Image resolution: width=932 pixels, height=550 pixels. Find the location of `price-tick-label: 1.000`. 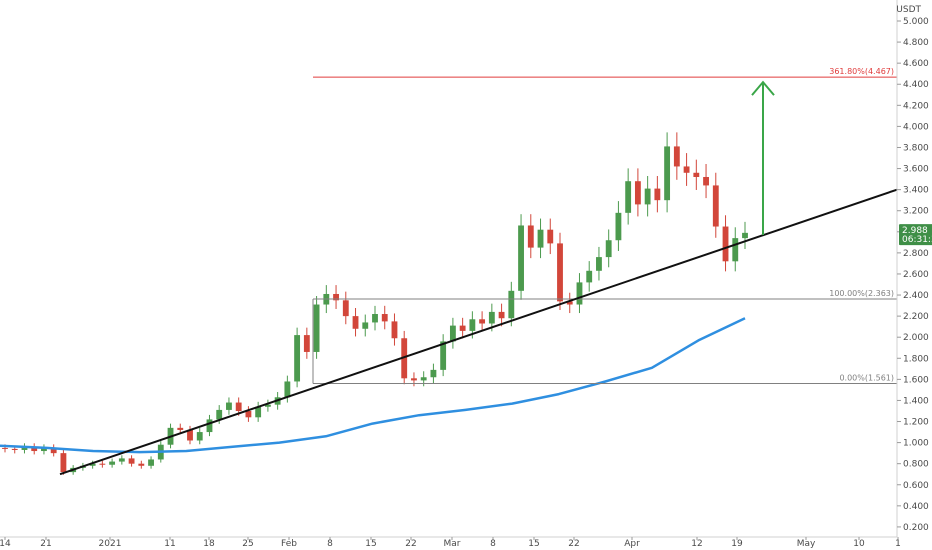

price-tick-label: 1.000 is located at coordinates (916, 444).